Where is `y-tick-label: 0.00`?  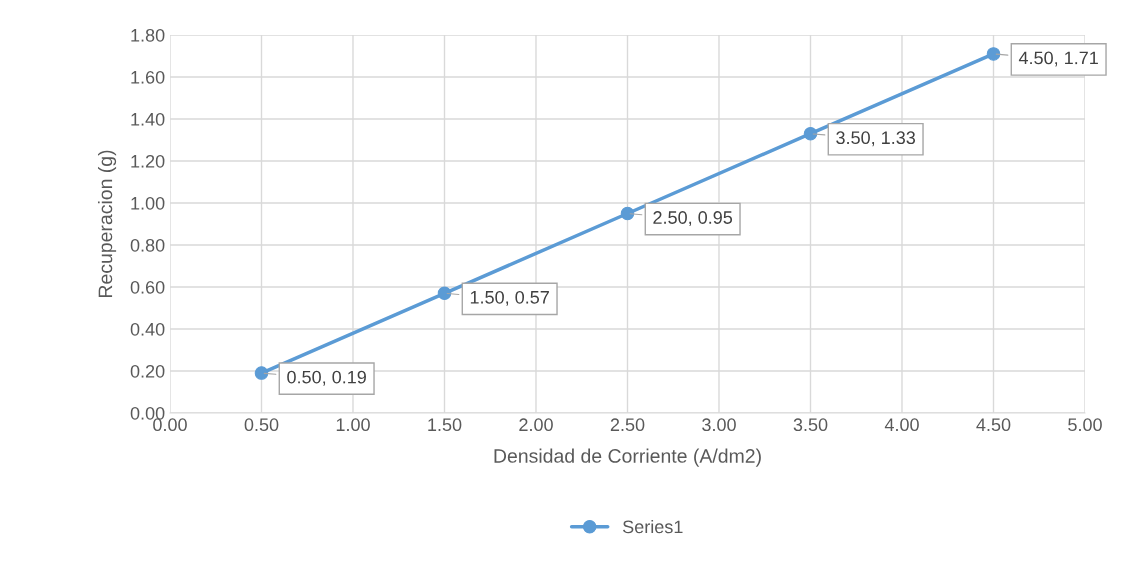
y-tick-label: 0.00 is located at coordinates (147, 413).